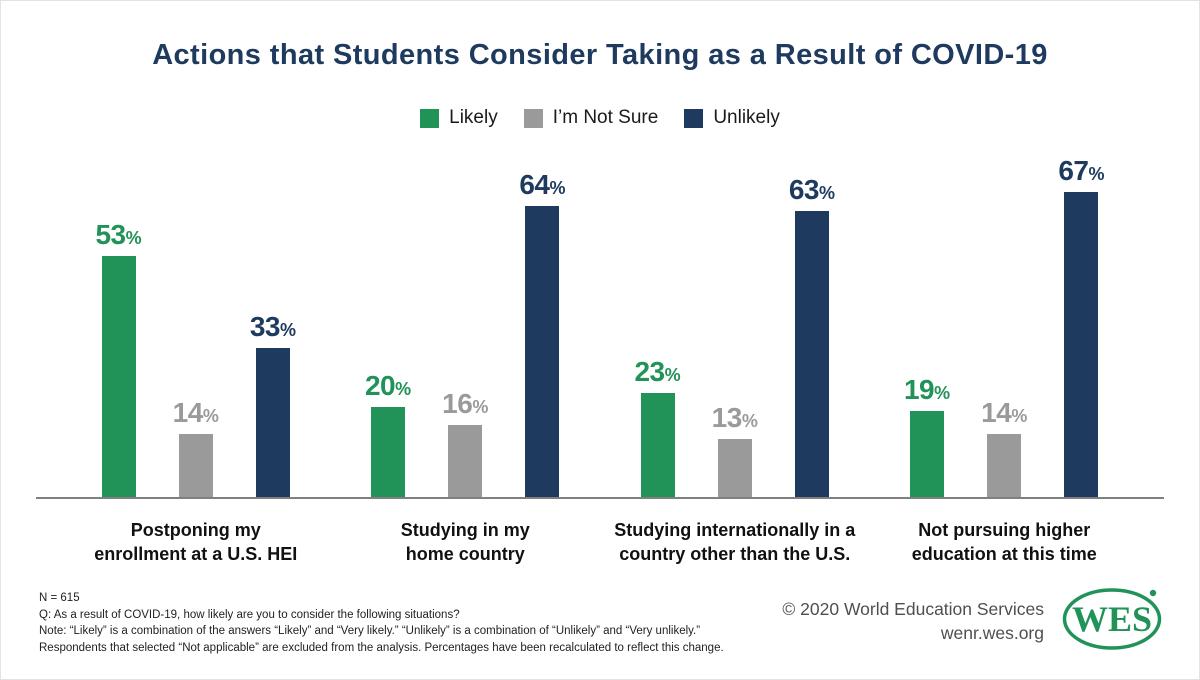 This screenshot has width=1200, height=680. I want to click on bar-column: 20%, so click(388, 433).